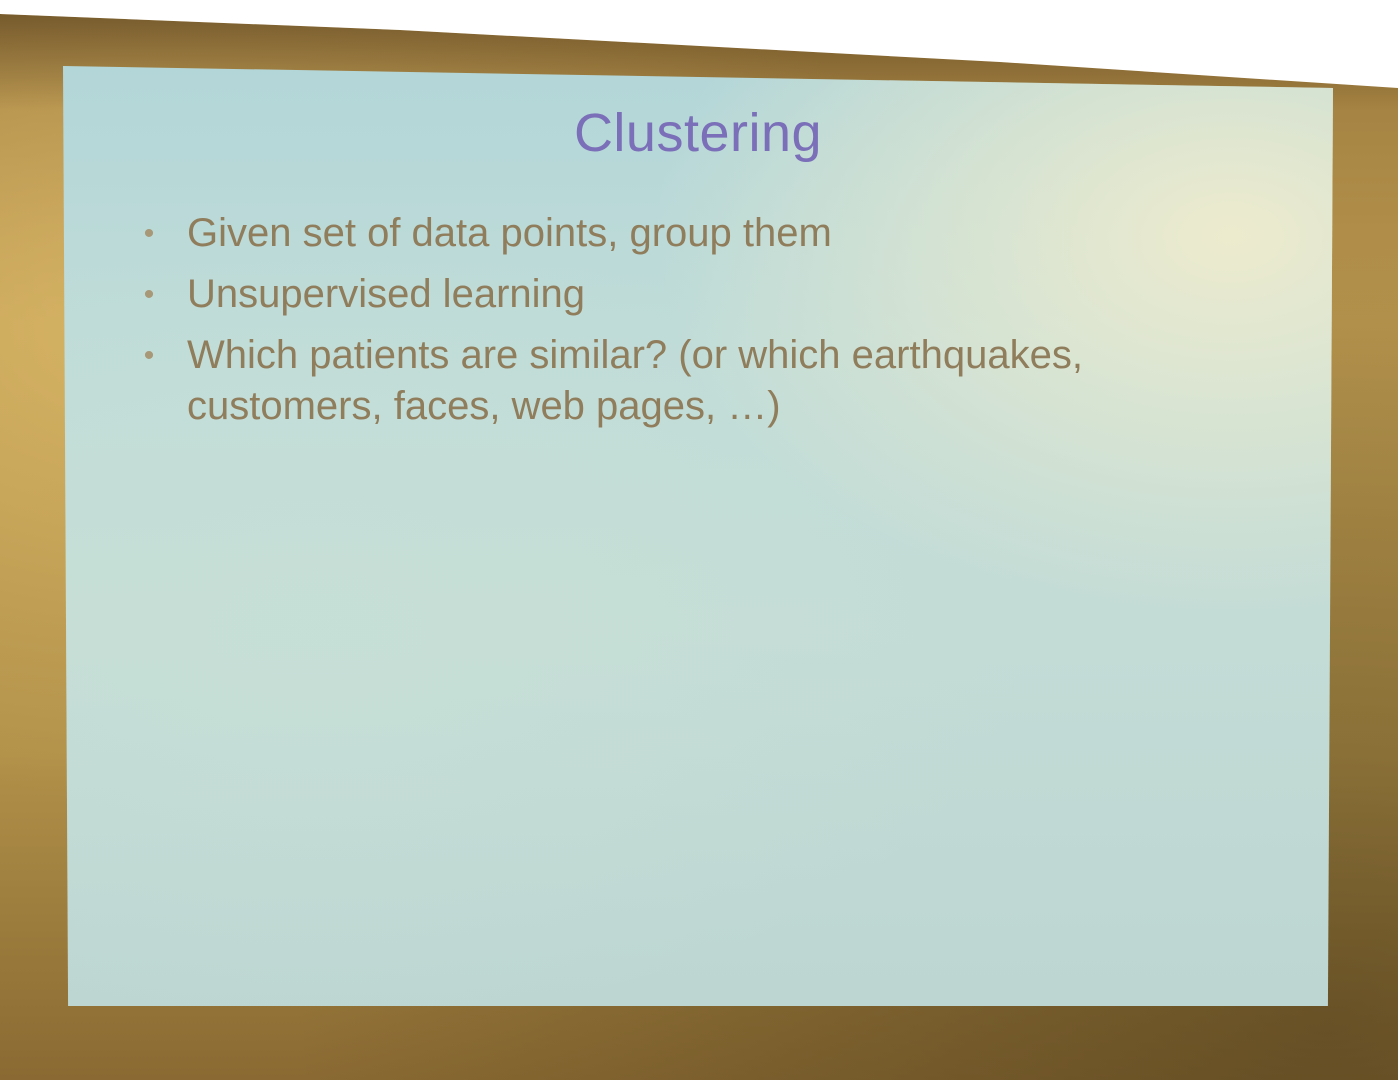 Image resolution: width=1398 pixels, height=1080 pixels. I want to click on list-item: • Unsupervised learning, so click(683, 294).